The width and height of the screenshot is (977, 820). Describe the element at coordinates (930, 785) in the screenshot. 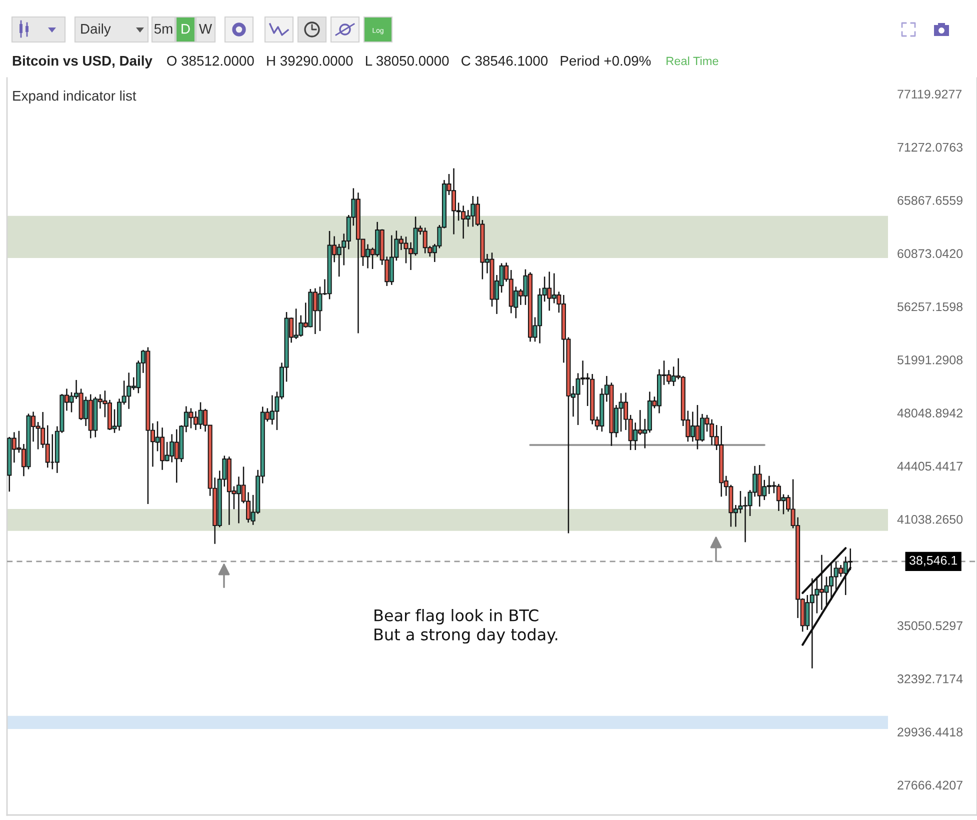

I see `y-tick-label: 27666.4207` at that location.